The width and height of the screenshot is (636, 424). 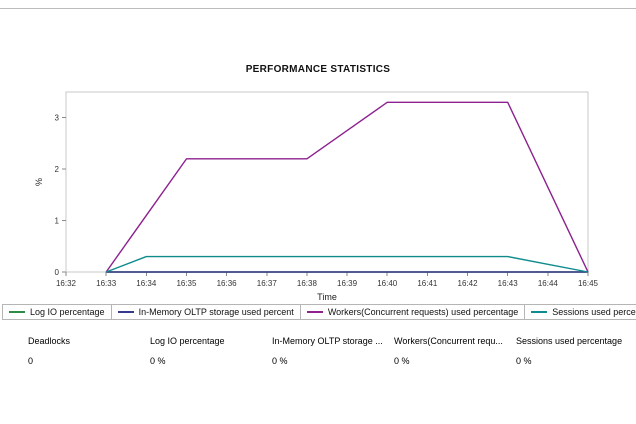 What do you see at coordinates (569, 341) in the screenshot?
I see `stat-label: Sessions used percentage` at bounding box center [569, 341].